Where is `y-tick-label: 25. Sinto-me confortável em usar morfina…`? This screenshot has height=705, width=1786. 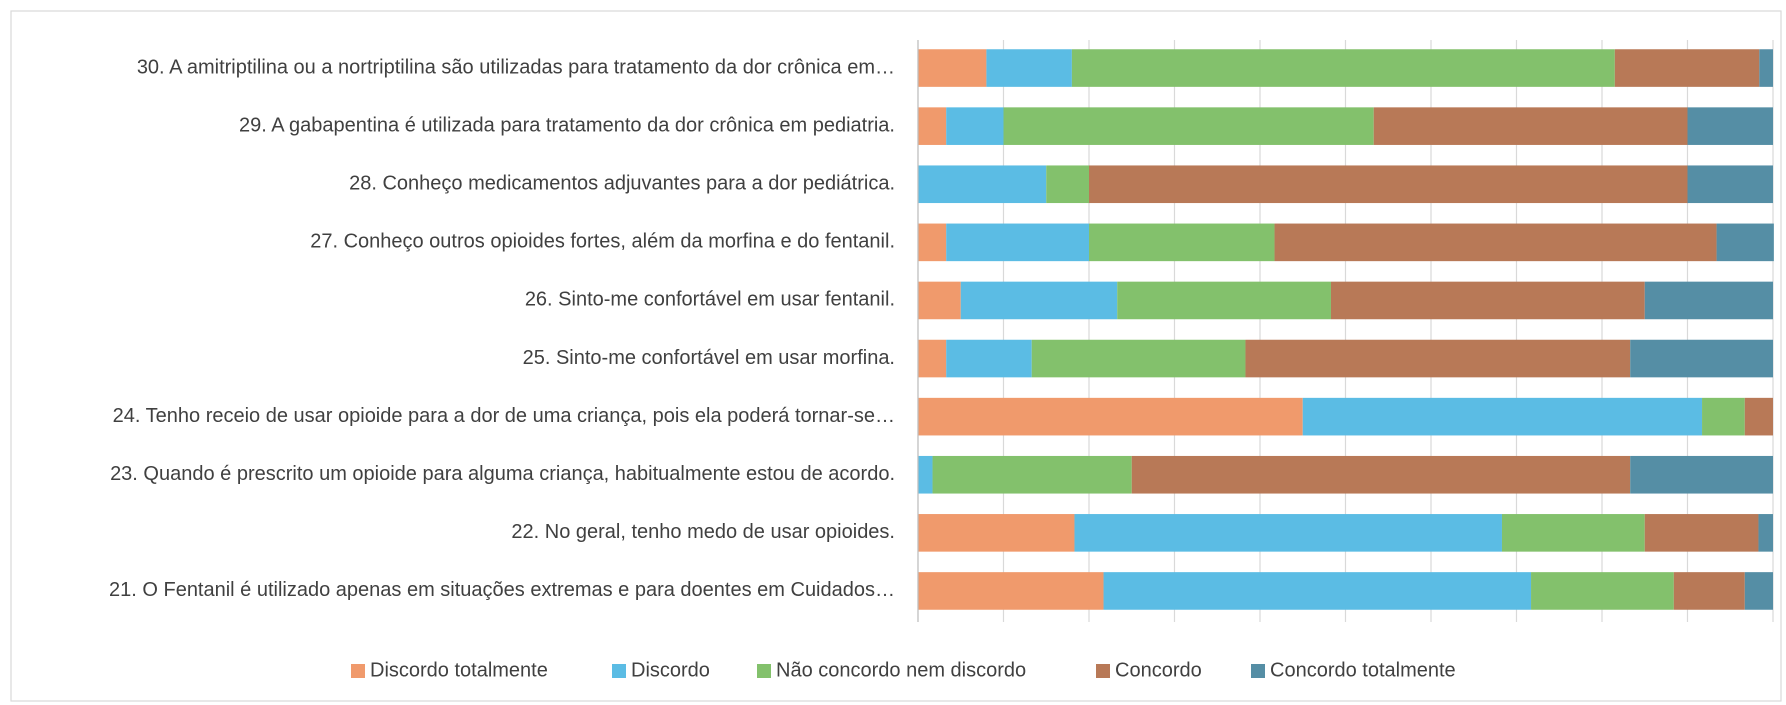
y-tick-label: 25. Sinto-me confortável em usar morfina… is located at coordinates (709, 358).